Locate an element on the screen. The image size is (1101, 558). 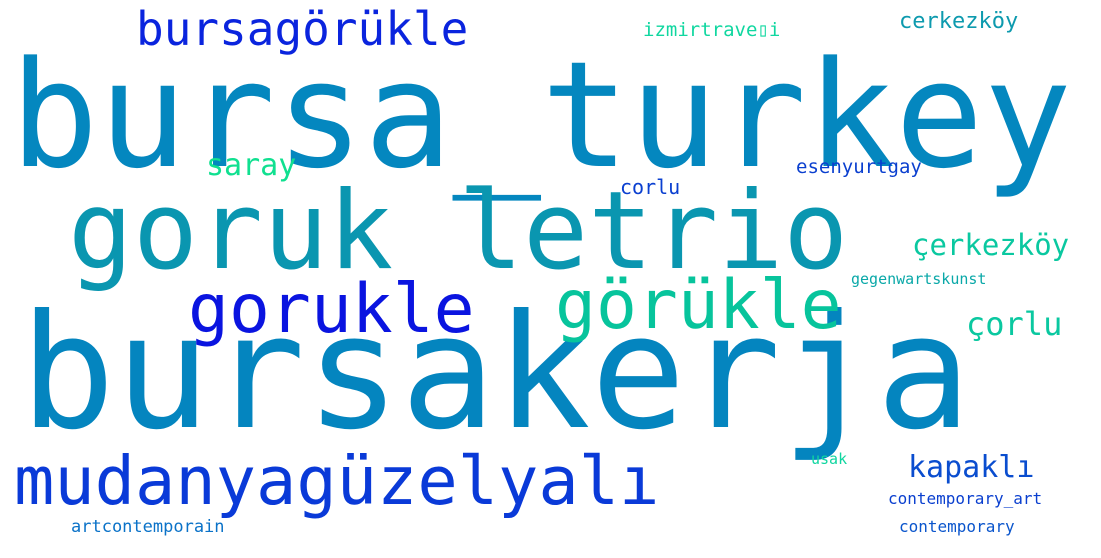
word-contemporary: contemporary is located at coordinates (957, 526).